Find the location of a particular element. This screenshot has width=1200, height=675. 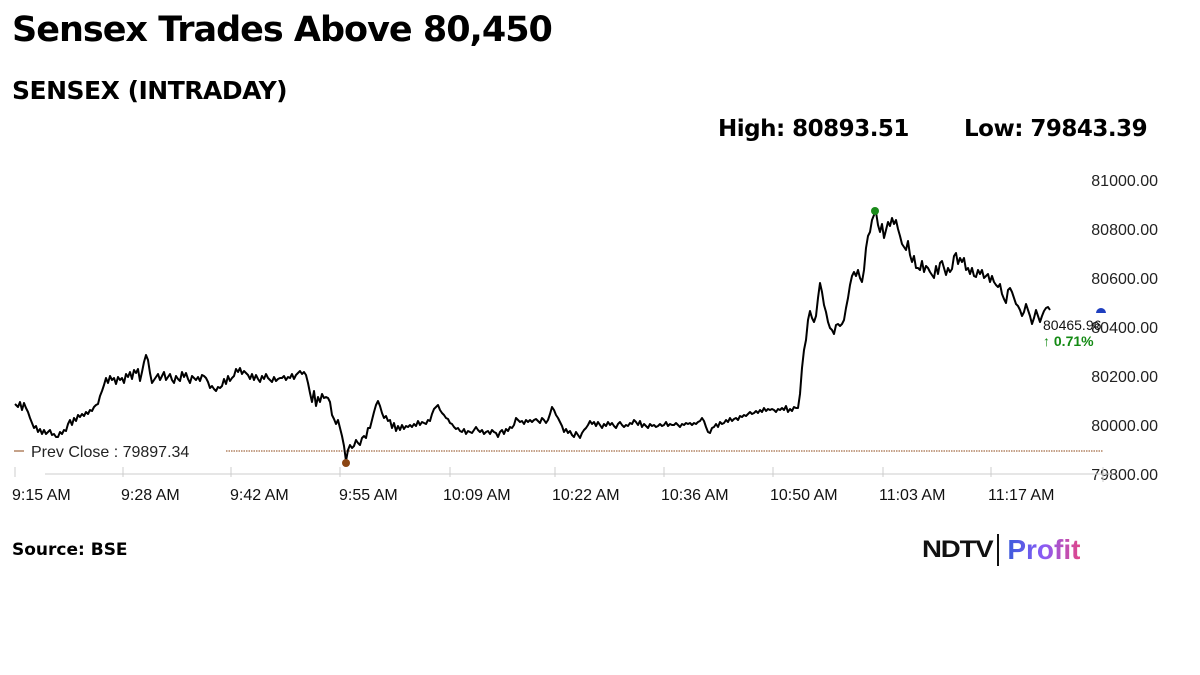

x-tick-label: 9:15 AM is located at coordinates (41, 495).